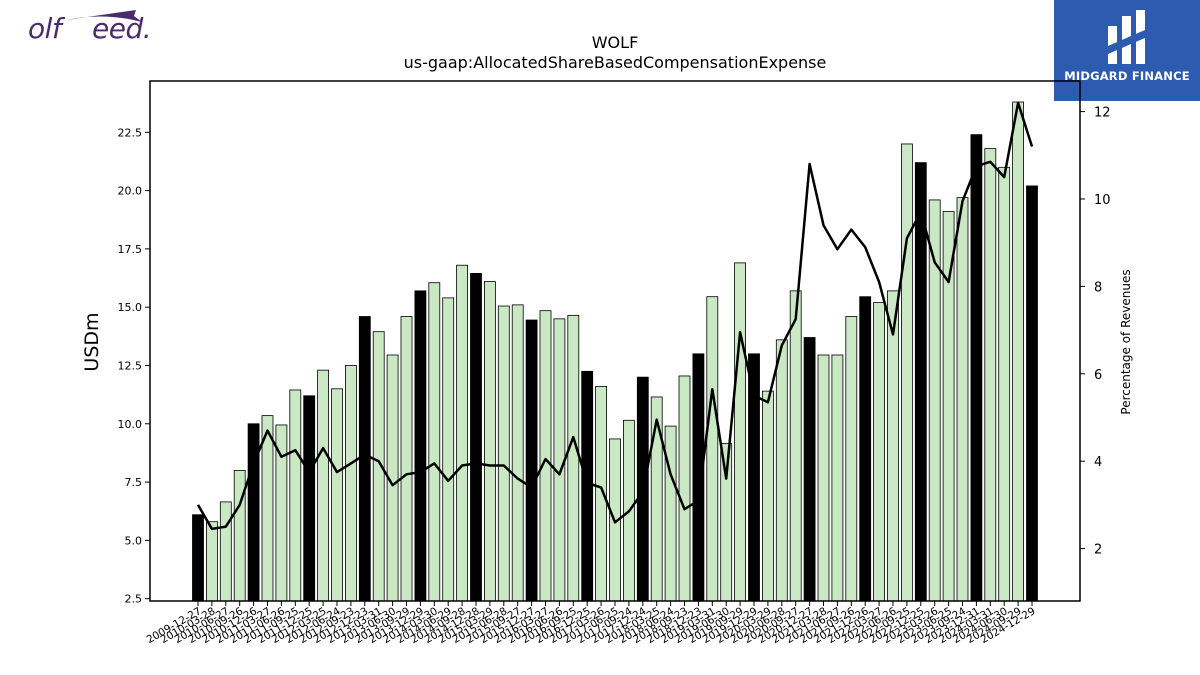 This screenshot has height=675, width=1200. Describe the element at coordinates (615, 42) in the screenshot. I see `chart-title: WOLF` at that location.